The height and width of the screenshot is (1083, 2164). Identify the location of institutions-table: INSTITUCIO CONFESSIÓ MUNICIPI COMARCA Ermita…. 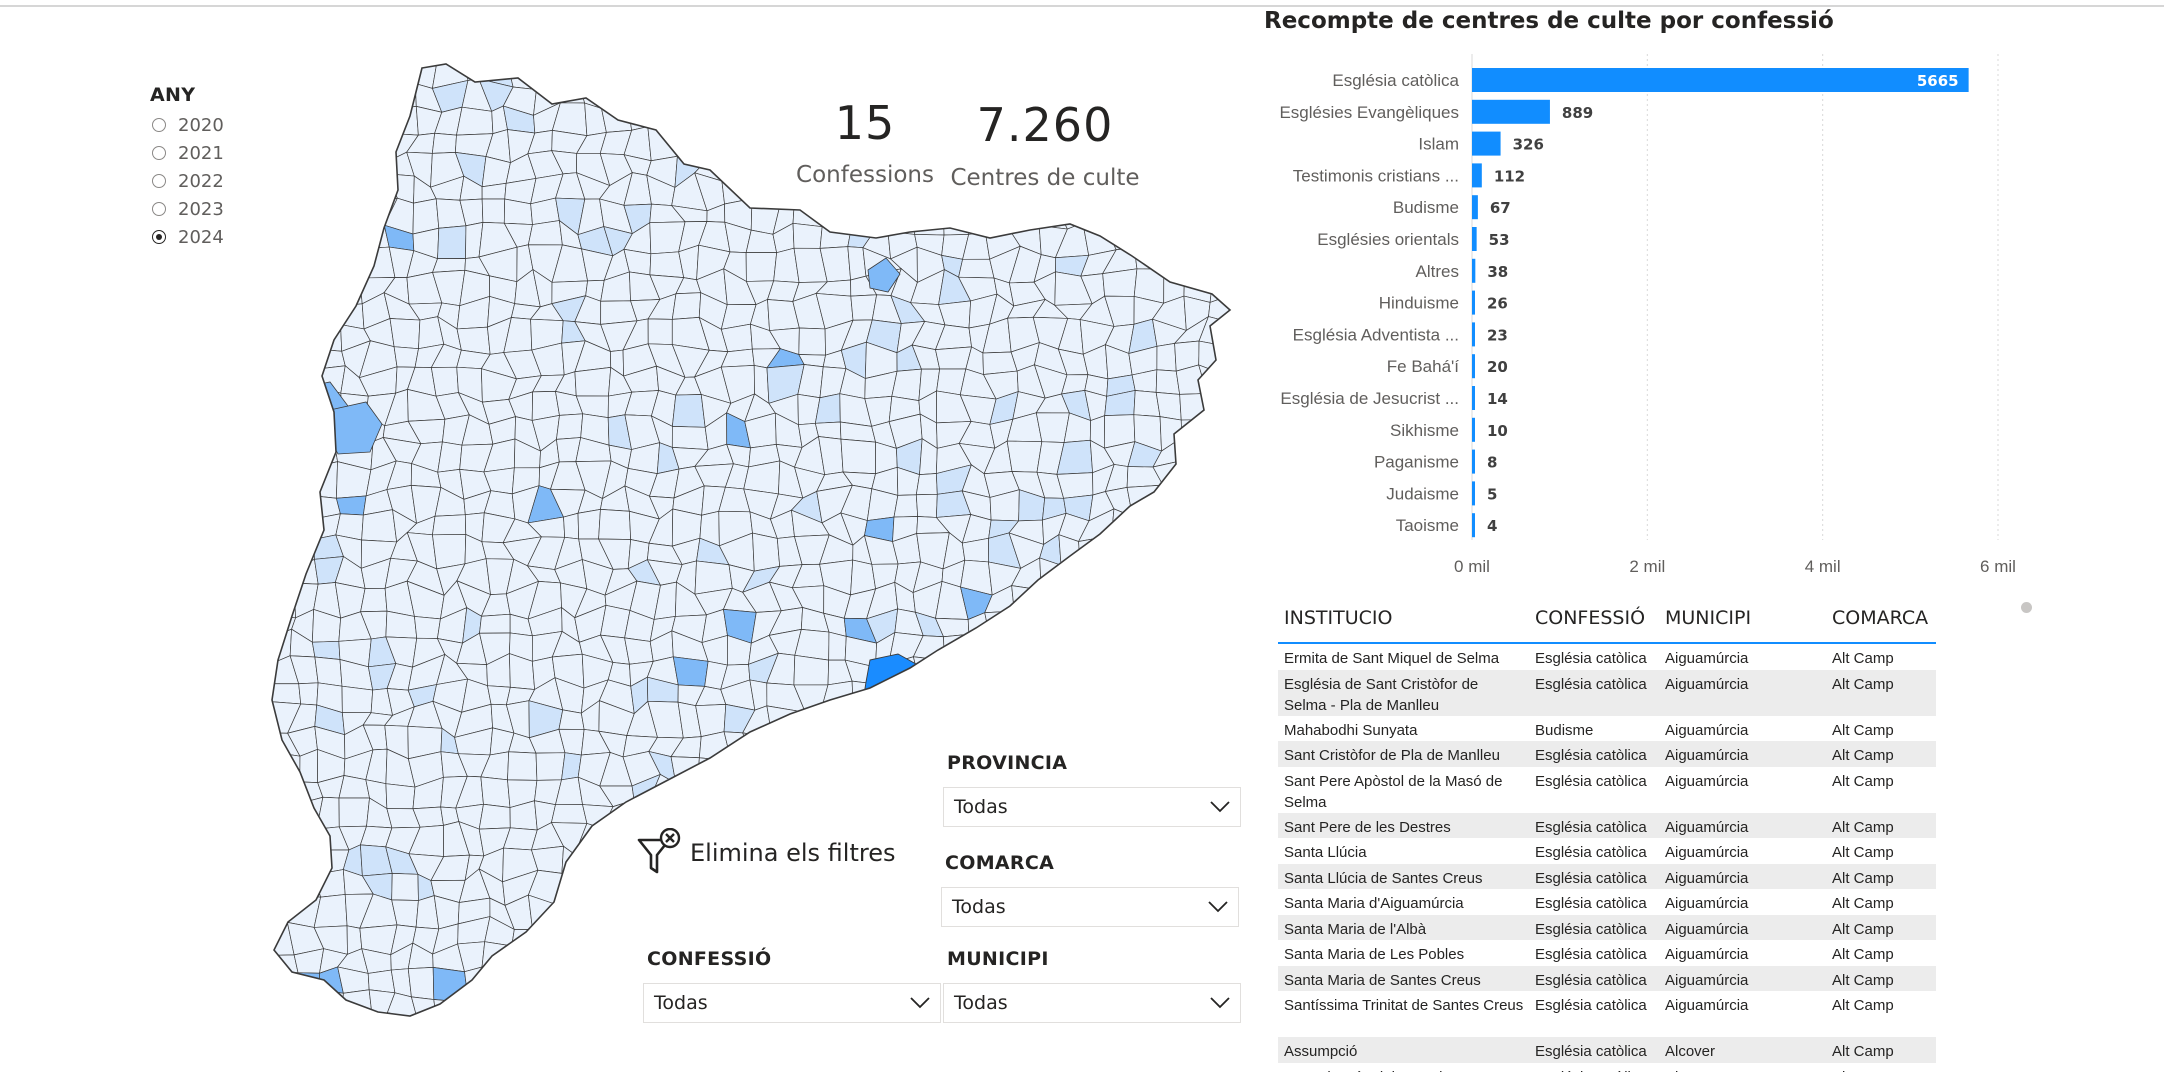
(1607, 836).